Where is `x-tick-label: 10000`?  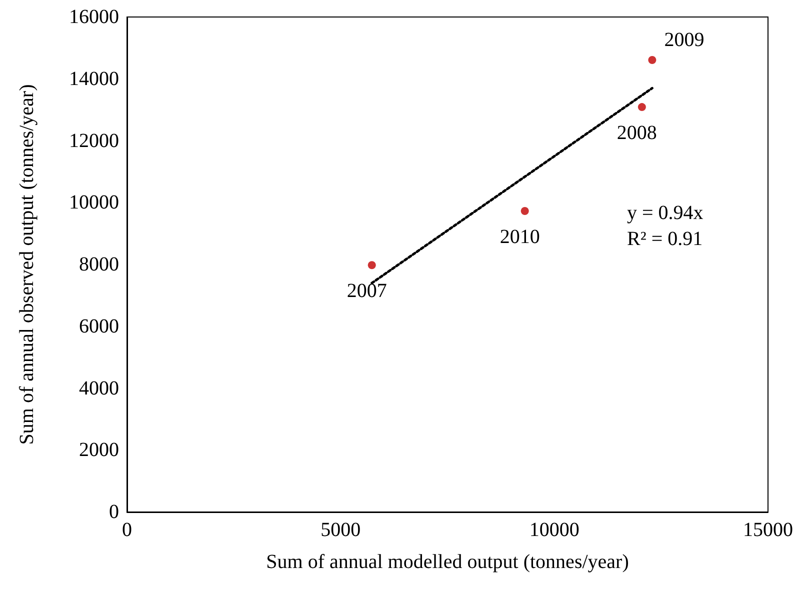 x-tick-label: 10000 is located at coordinates (554, 530).